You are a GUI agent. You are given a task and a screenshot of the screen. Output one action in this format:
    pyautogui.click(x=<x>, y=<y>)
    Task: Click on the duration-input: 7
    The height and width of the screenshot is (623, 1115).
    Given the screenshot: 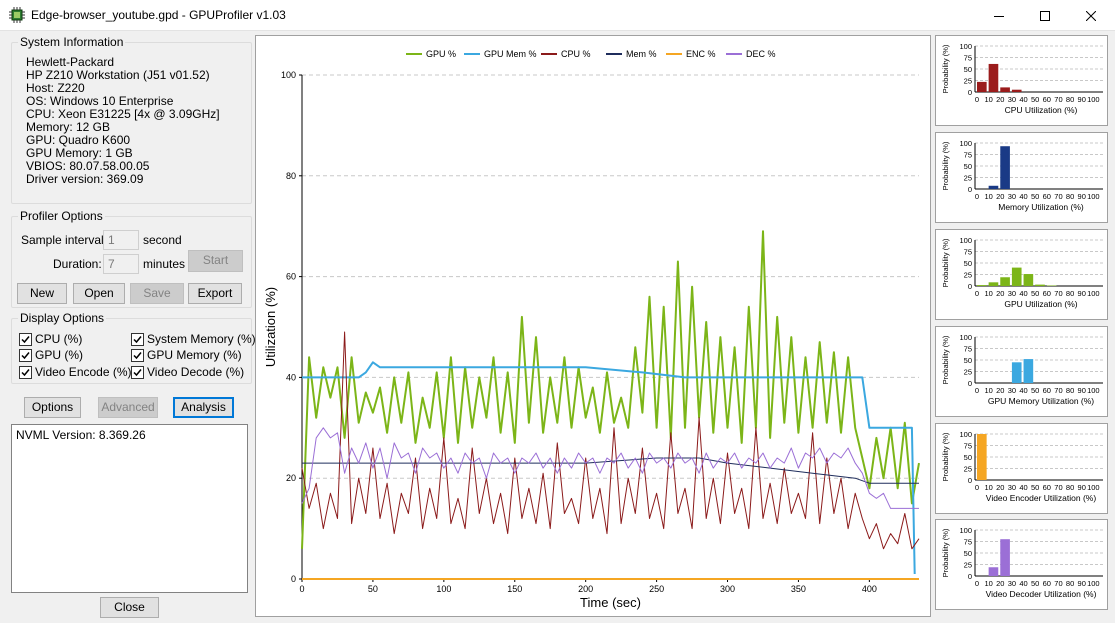 What is the action you would take?
    pyautogui.click(x=121, y=264)
    